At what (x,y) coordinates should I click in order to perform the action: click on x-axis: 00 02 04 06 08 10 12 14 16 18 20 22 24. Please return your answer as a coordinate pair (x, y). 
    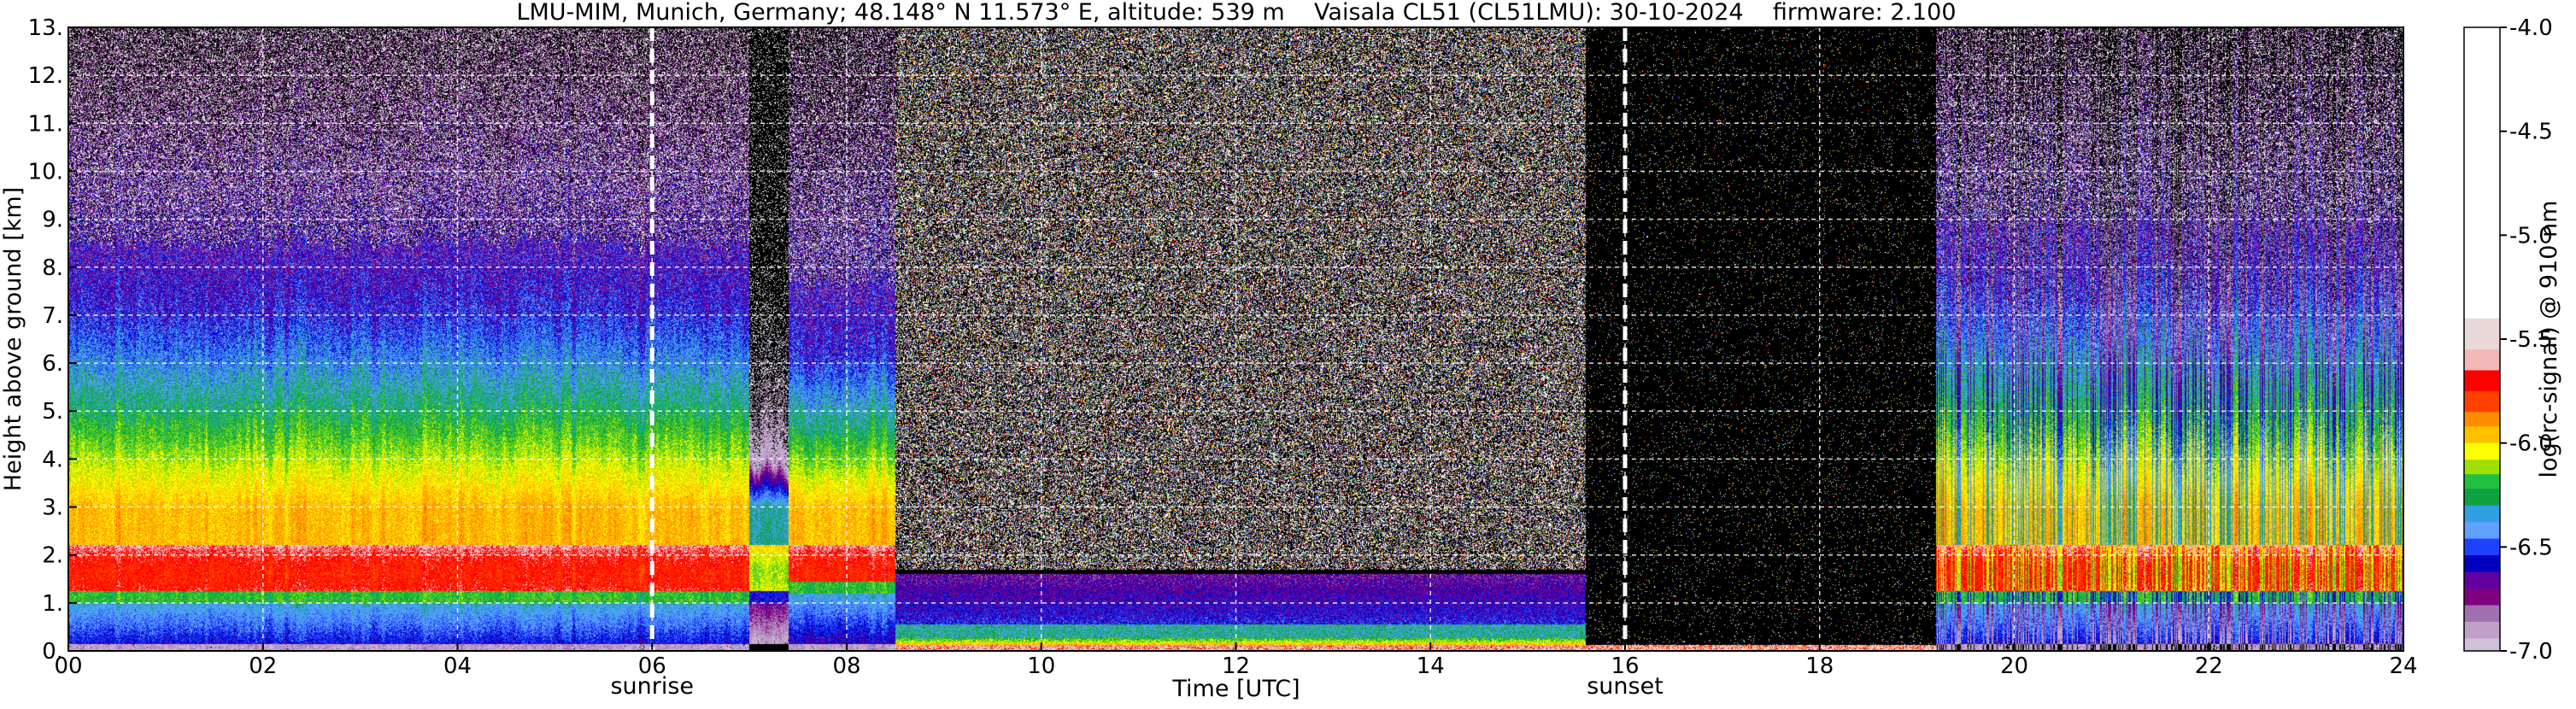
    Looking at the image, I should click on (1236, 660).